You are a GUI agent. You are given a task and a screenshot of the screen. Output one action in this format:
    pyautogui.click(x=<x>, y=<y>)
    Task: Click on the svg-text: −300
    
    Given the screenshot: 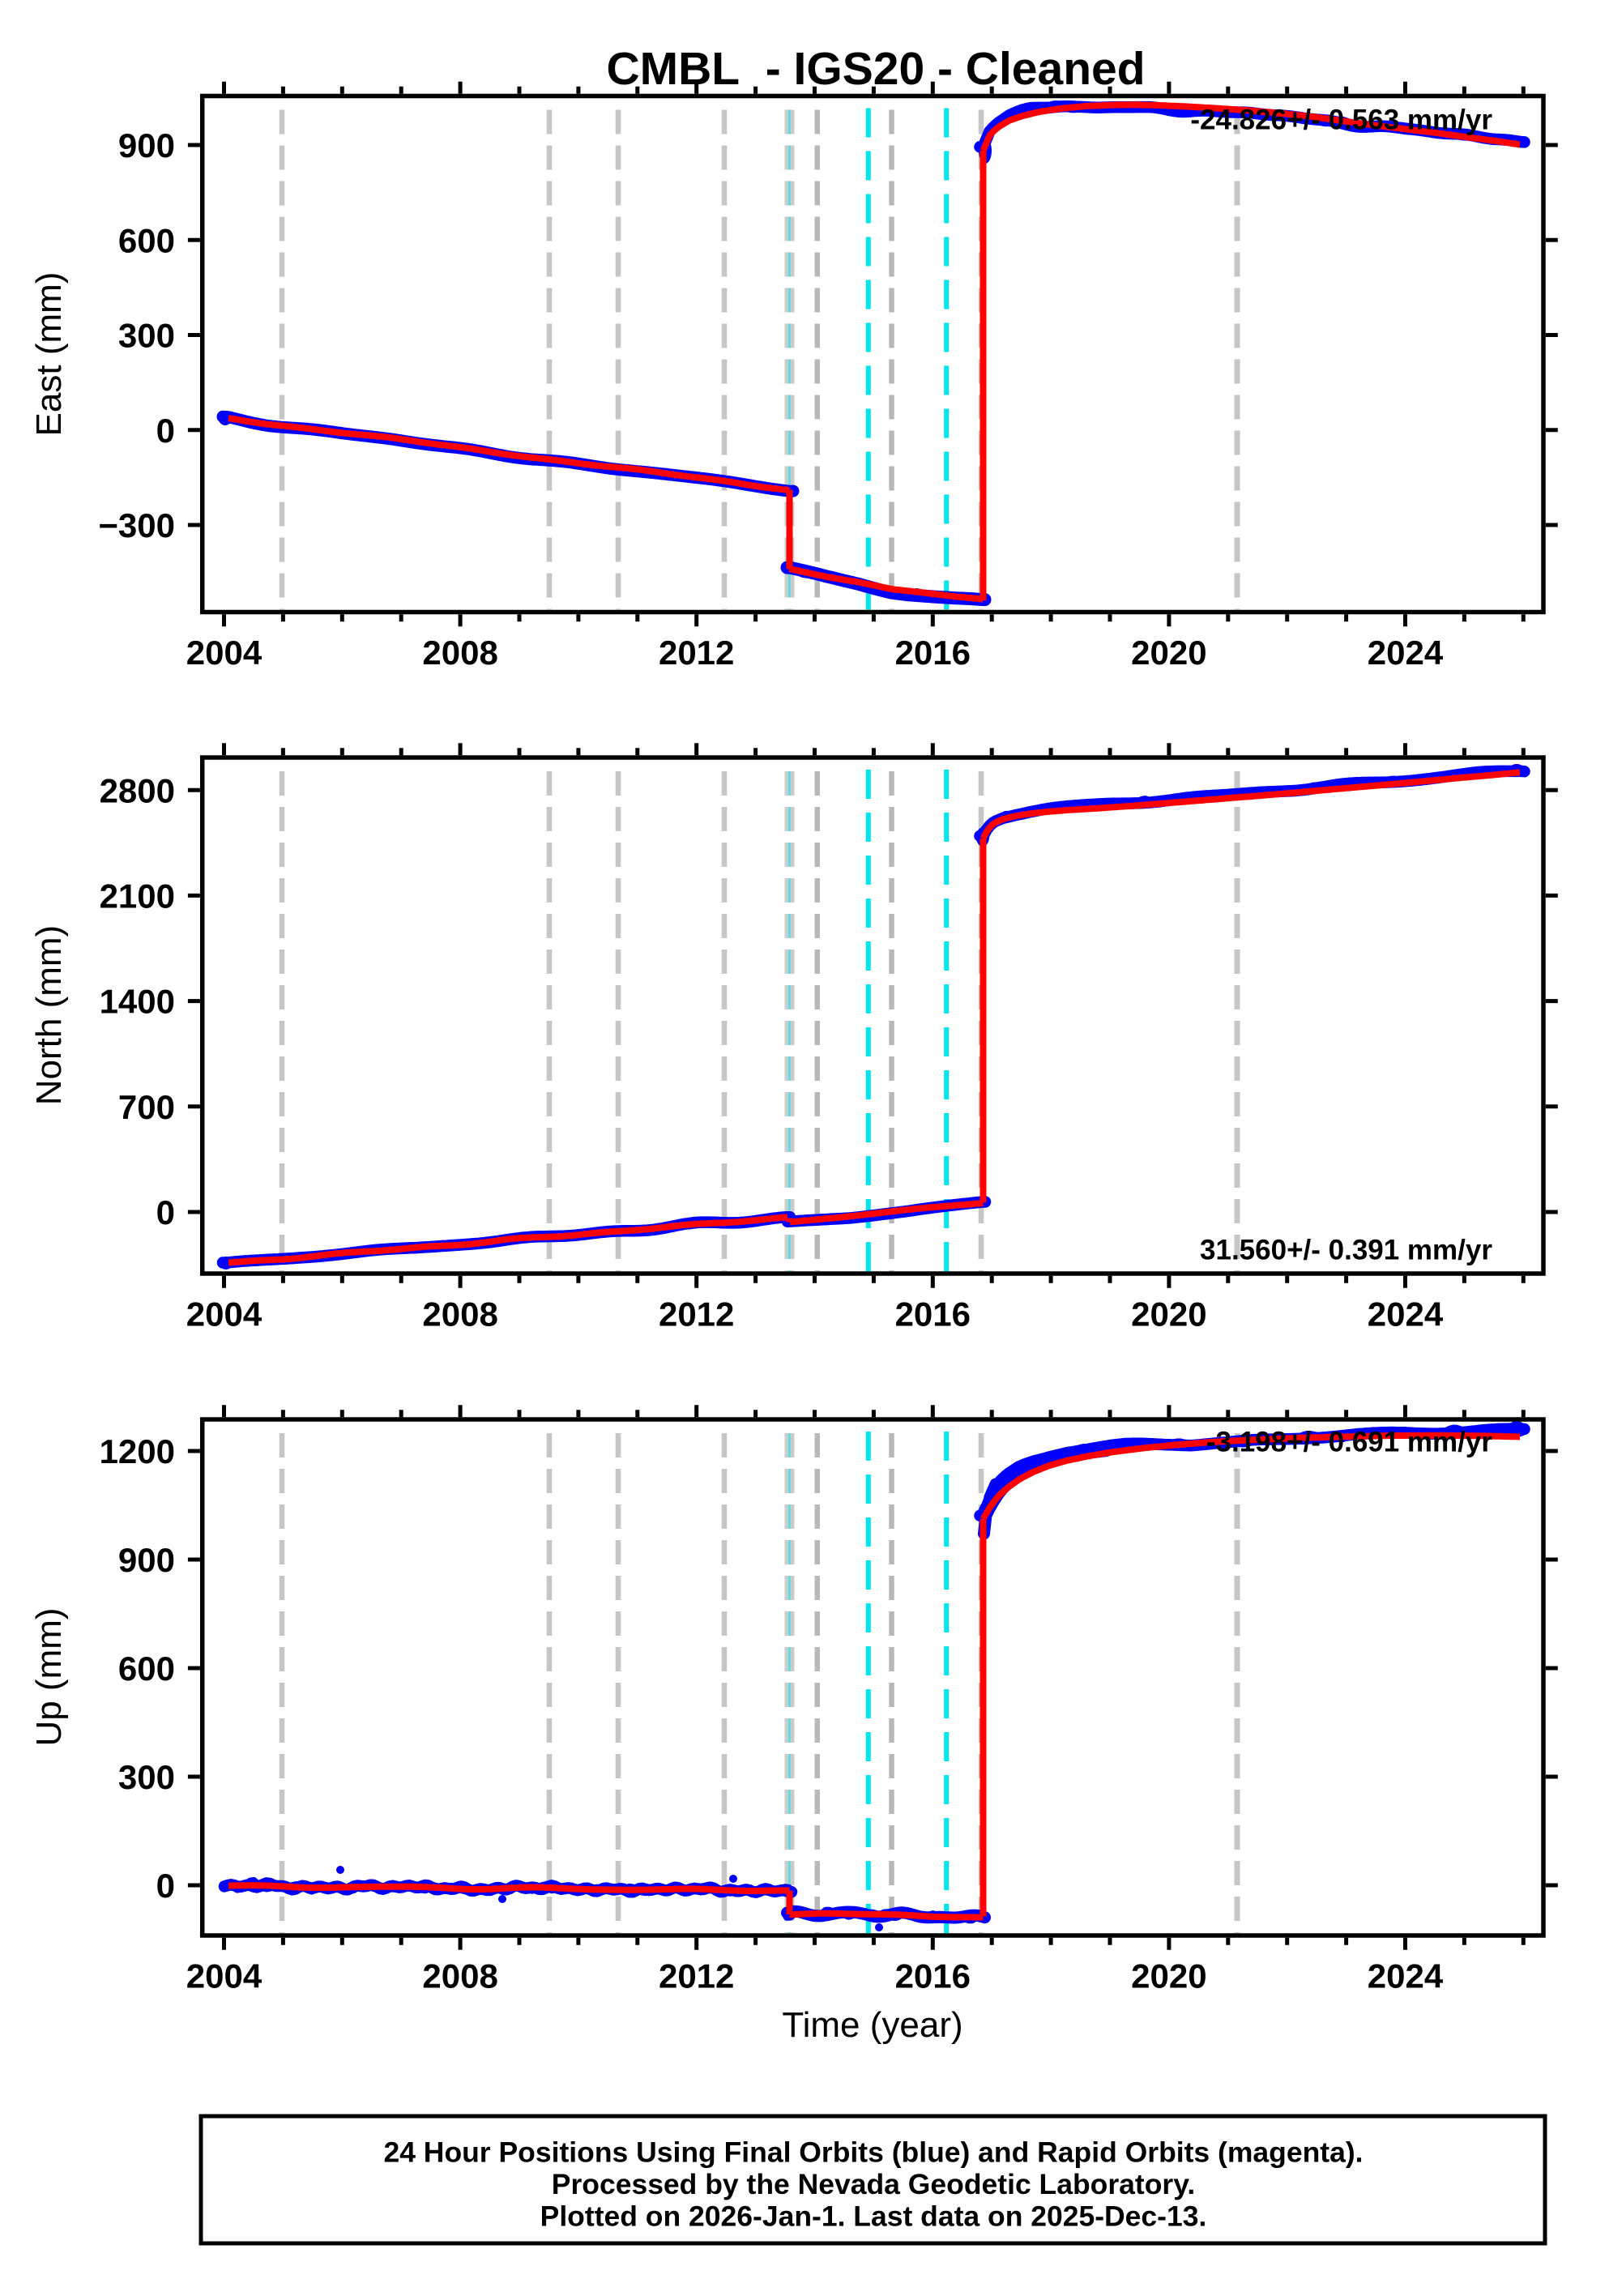 What is the action you would take?
    pyautogui.click(x=136, y=525)
    